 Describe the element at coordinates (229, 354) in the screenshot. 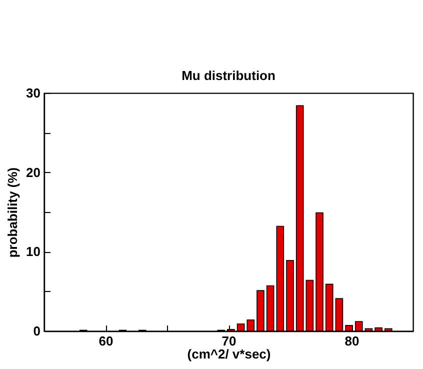

I see `x-axis-title: (cm^2/ v*sec)` at that location.